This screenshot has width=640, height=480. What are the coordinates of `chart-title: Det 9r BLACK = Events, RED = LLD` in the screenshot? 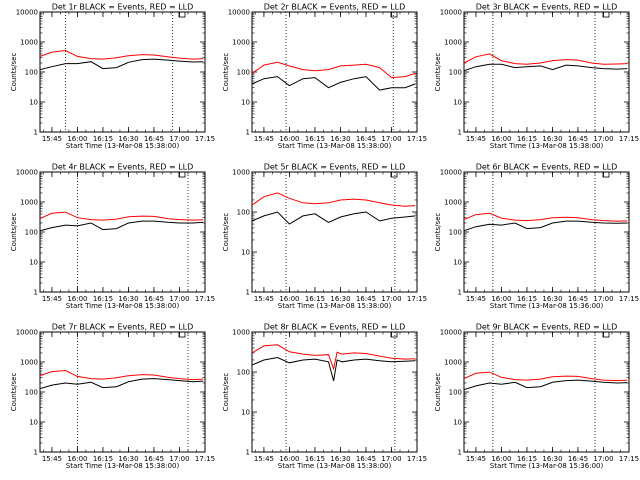 It's located at (547, 327).